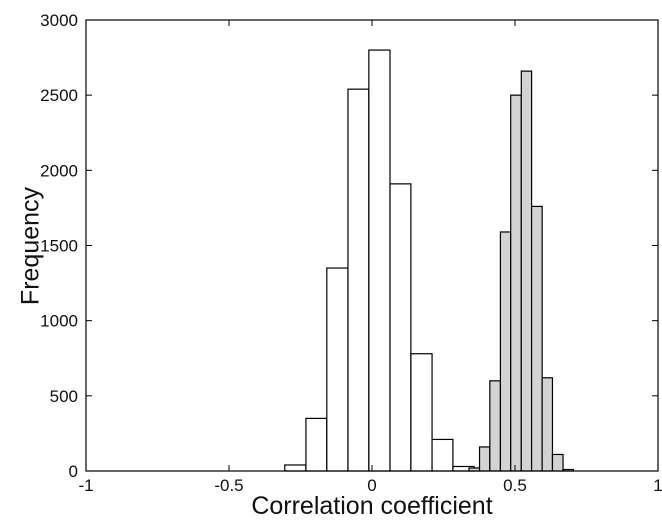 This screenshot has width=662, height=525. What do you see at coordinates (657, 485) in the screenshot?
I see `x-tick-label: 1` at bounding box center [657, 485].